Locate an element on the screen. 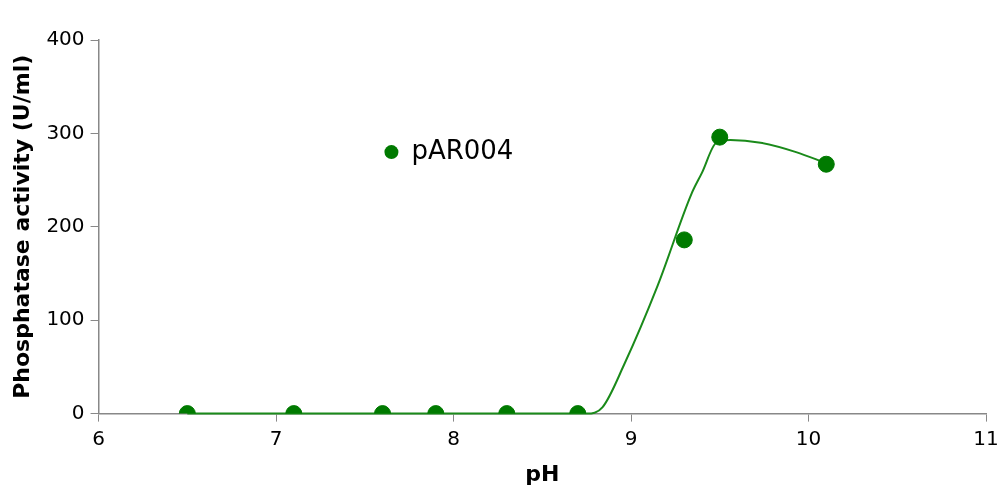 The height and width of the screenshot is (500, 1008). x-tick-label: 11 is located at coordinates (986, 437).